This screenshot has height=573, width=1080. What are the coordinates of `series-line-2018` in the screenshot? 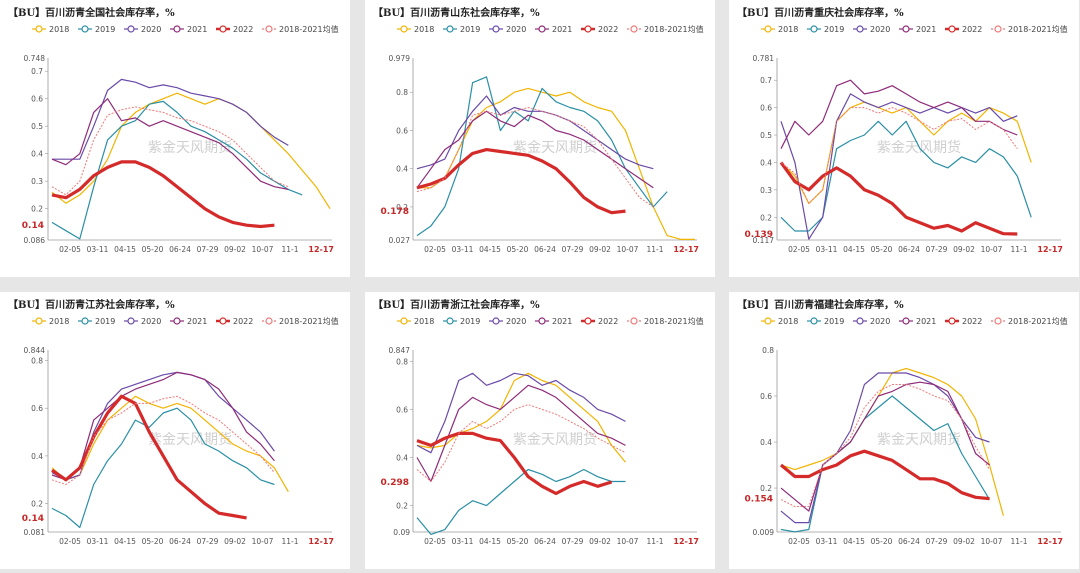 It's located at (521, 417).